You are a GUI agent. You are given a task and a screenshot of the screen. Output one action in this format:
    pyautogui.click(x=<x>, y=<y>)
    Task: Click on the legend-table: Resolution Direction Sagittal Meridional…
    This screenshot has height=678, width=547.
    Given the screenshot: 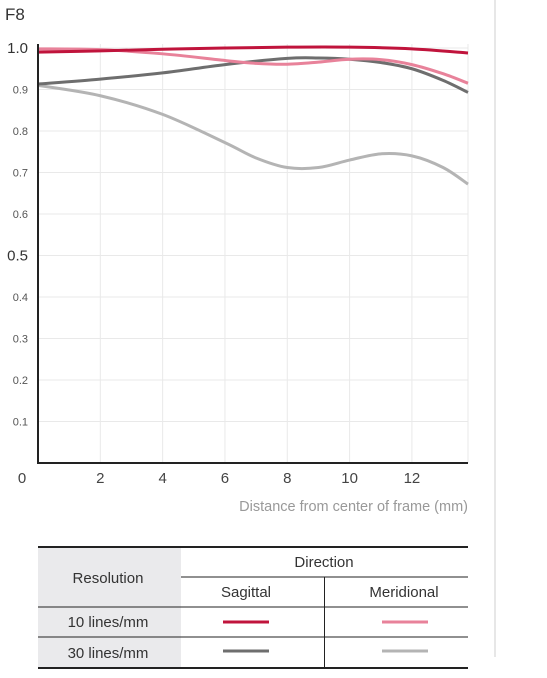 What is the action you would take?
    pyautogui.click(x=253, y=607)
    